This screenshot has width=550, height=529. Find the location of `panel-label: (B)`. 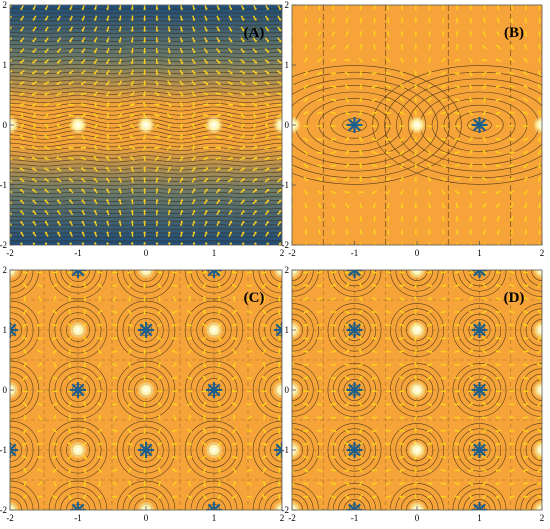

panel-label: (B) is located at coordinates (514, 33).